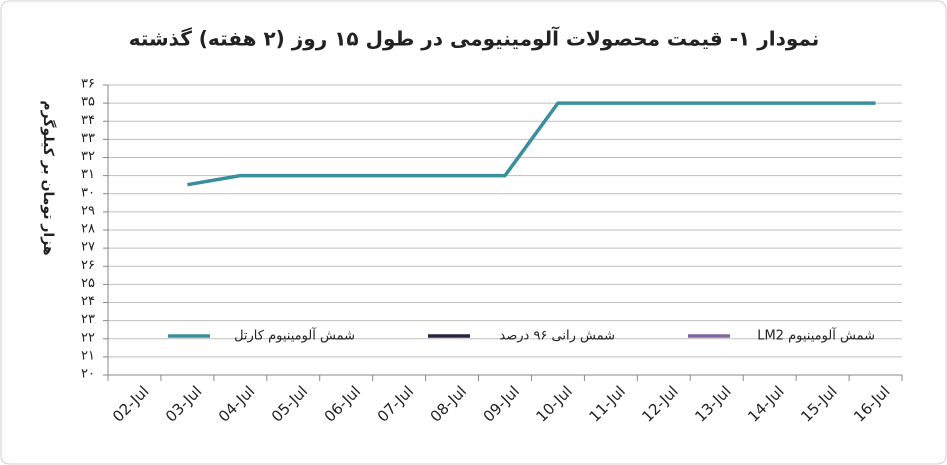 The height and width of the screenshot is (465, 947). Describe the element at coordinates (88, 138) in the screenshot. I see `y-tick-label: ۳۳` at that location.